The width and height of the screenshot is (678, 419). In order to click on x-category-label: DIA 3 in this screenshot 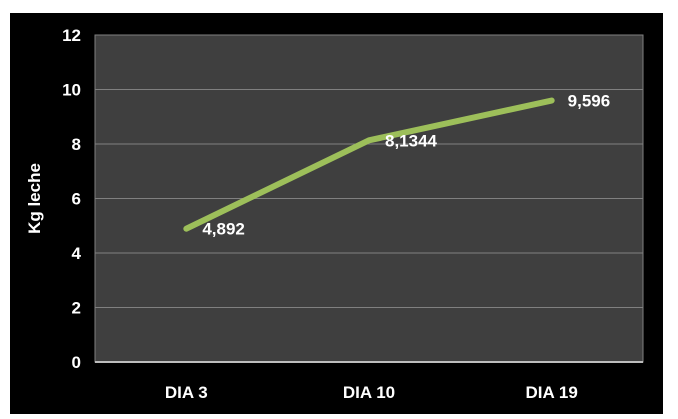, I will do `click(186, 392)`.